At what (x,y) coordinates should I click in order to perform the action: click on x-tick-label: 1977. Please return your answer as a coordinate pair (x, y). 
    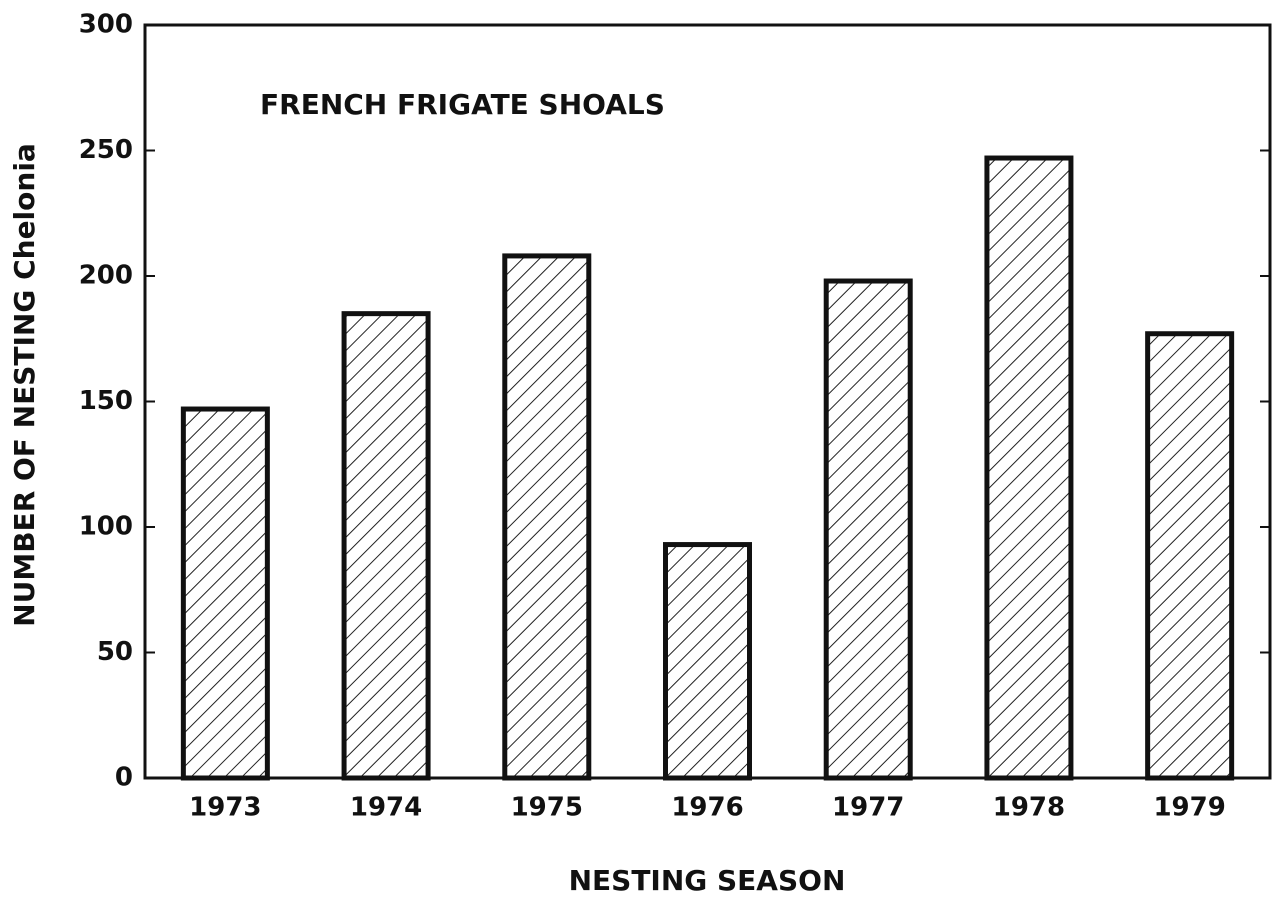
    Looking at the image, I should click on (868, 808).